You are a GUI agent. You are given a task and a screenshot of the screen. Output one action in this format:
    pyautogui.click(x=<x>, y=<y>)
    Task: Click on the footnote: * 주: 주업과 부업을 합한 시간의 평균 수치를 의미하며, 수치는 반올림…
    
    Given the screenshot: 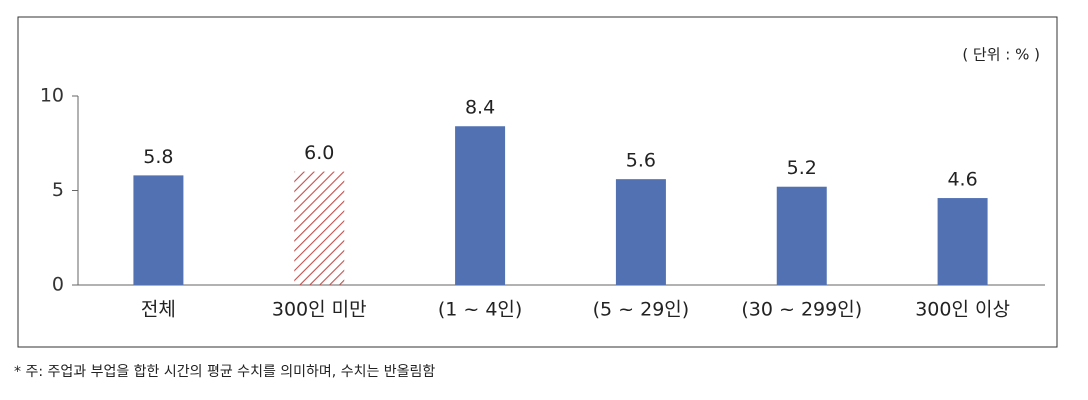 What is the action you would take?
    pyautogui.click(x=224, y=372)
    